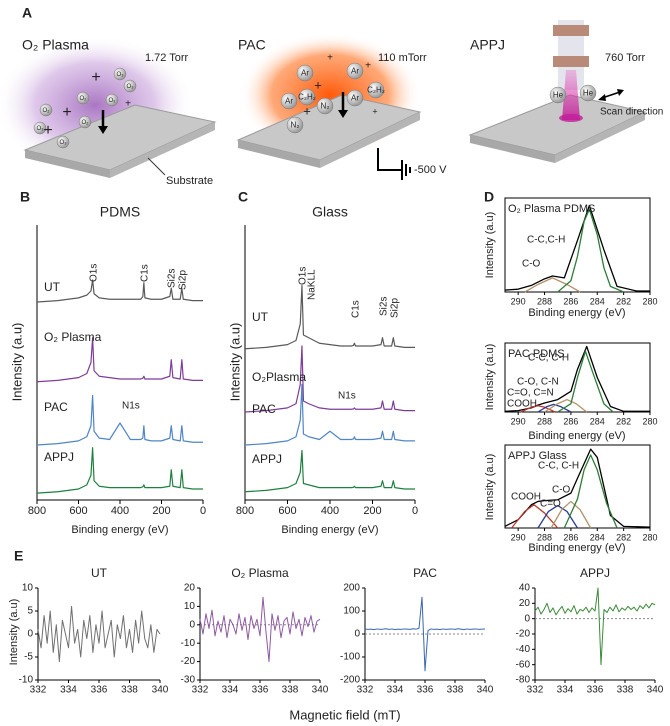 The width and height of the screenshot is (670, 726). Describe the element at coordinates (156, 166) in the screenshot. I see `leader-line` at that location.